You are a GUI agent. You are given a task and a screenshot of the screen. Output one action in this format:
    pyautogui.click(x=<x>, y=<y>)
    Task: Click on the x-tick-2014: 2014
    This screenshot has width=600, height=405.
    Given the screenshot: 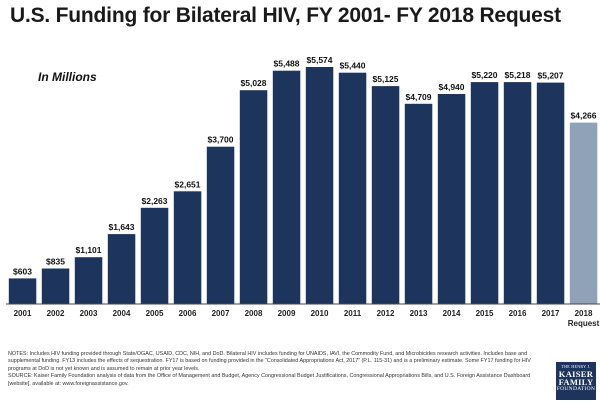 What is the action you would take?
    pyautogui.click(x=452, y=313)
    